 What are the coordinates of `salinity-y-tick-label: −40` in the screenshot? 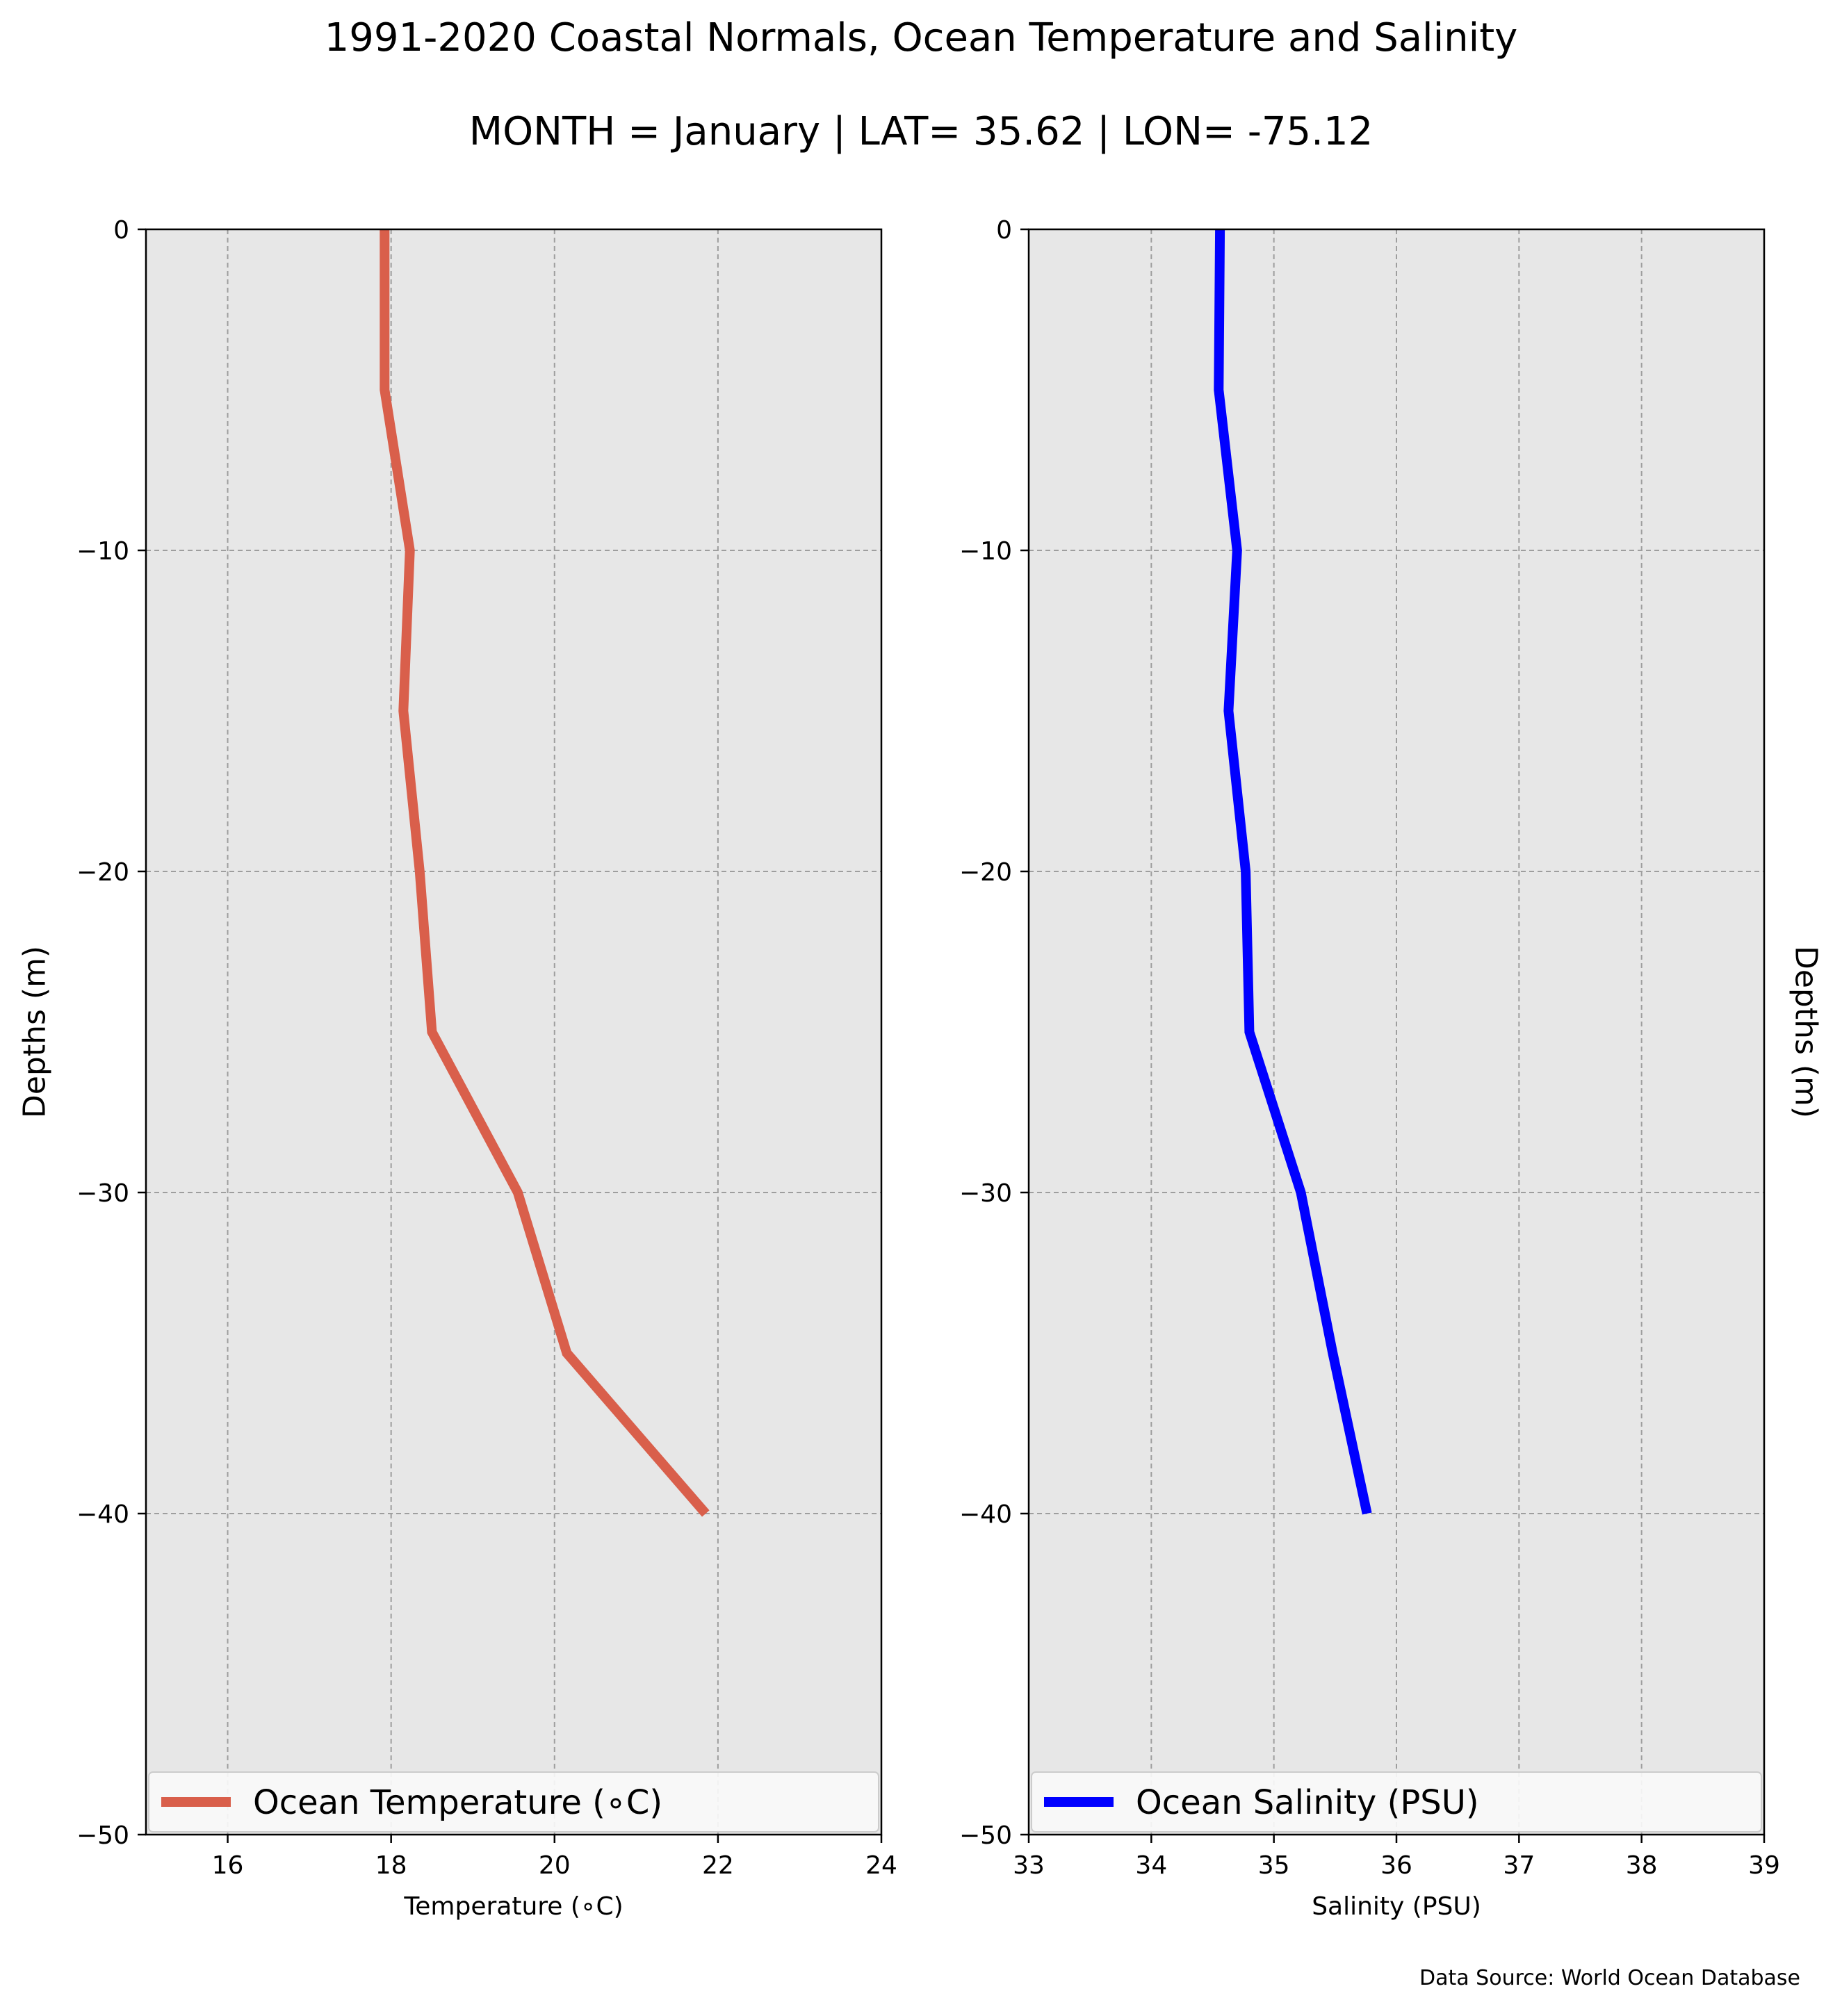 It's located at (985, 1515).